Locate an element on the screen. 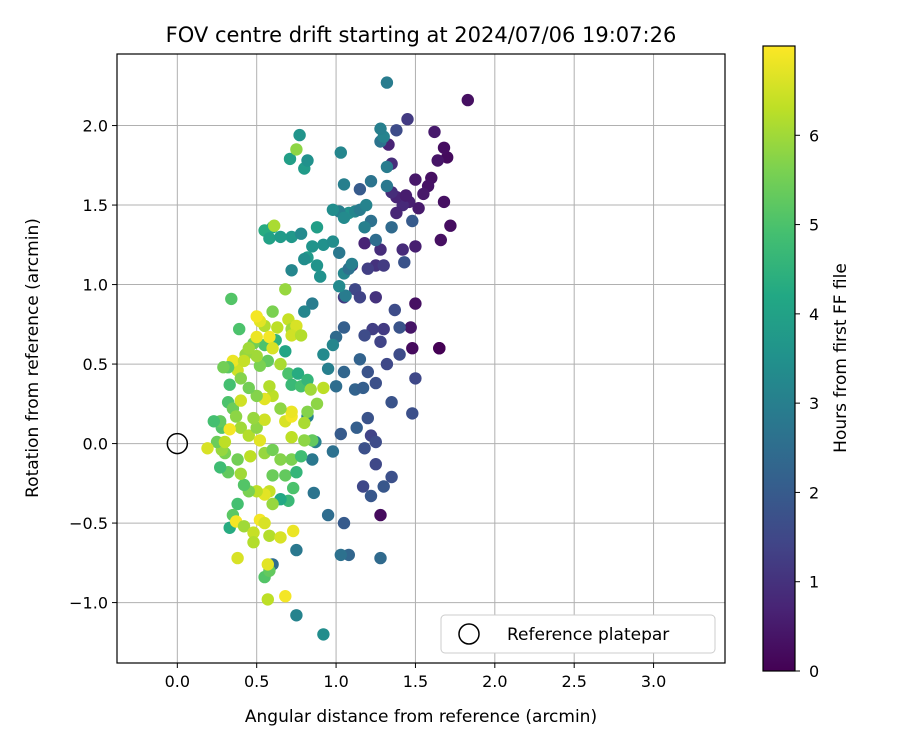 The image size is (900, 750). legend: Reference platepar is located at coordinates (578, 634).